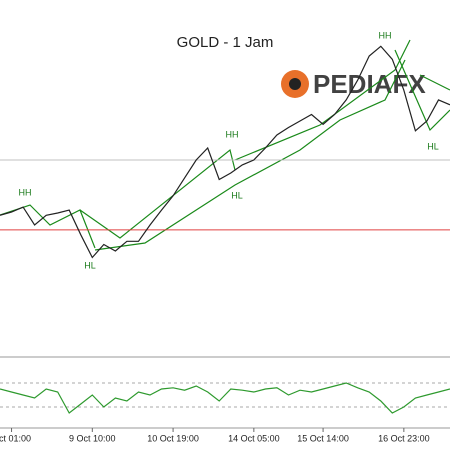 The width and height of the screenshot is (450, 455). What do you see at coordinates (225, 42) in the screenshot?
I see `chart-title: GOLD - 1 Jam` at bounding box center [225, 42].